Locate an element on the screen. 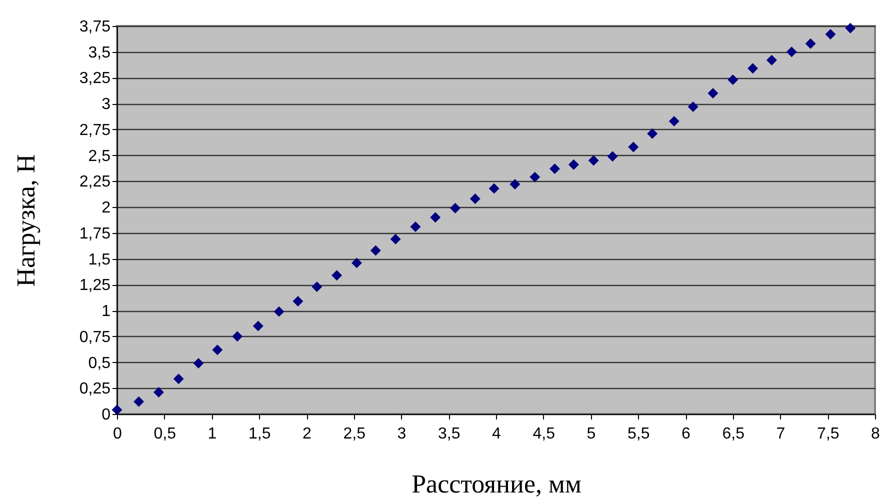 Image resolution: width=889 pixels, height=500 pixels. x-tick-label: 7 is located at coordinates (781, 434).